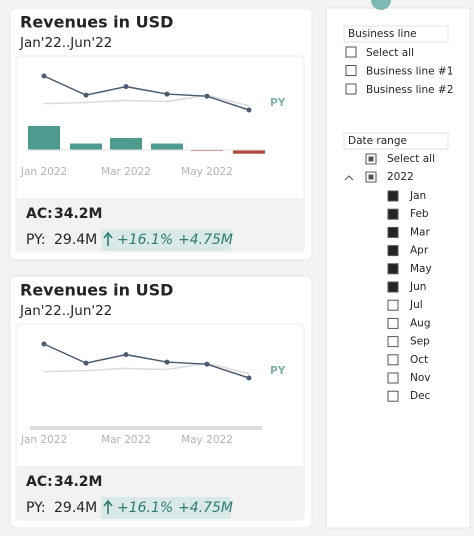  What do you see at coordinates (409, 90) in the screenshot?
I see `slicer-item: Business line #2` at bounding box center [409, 90].